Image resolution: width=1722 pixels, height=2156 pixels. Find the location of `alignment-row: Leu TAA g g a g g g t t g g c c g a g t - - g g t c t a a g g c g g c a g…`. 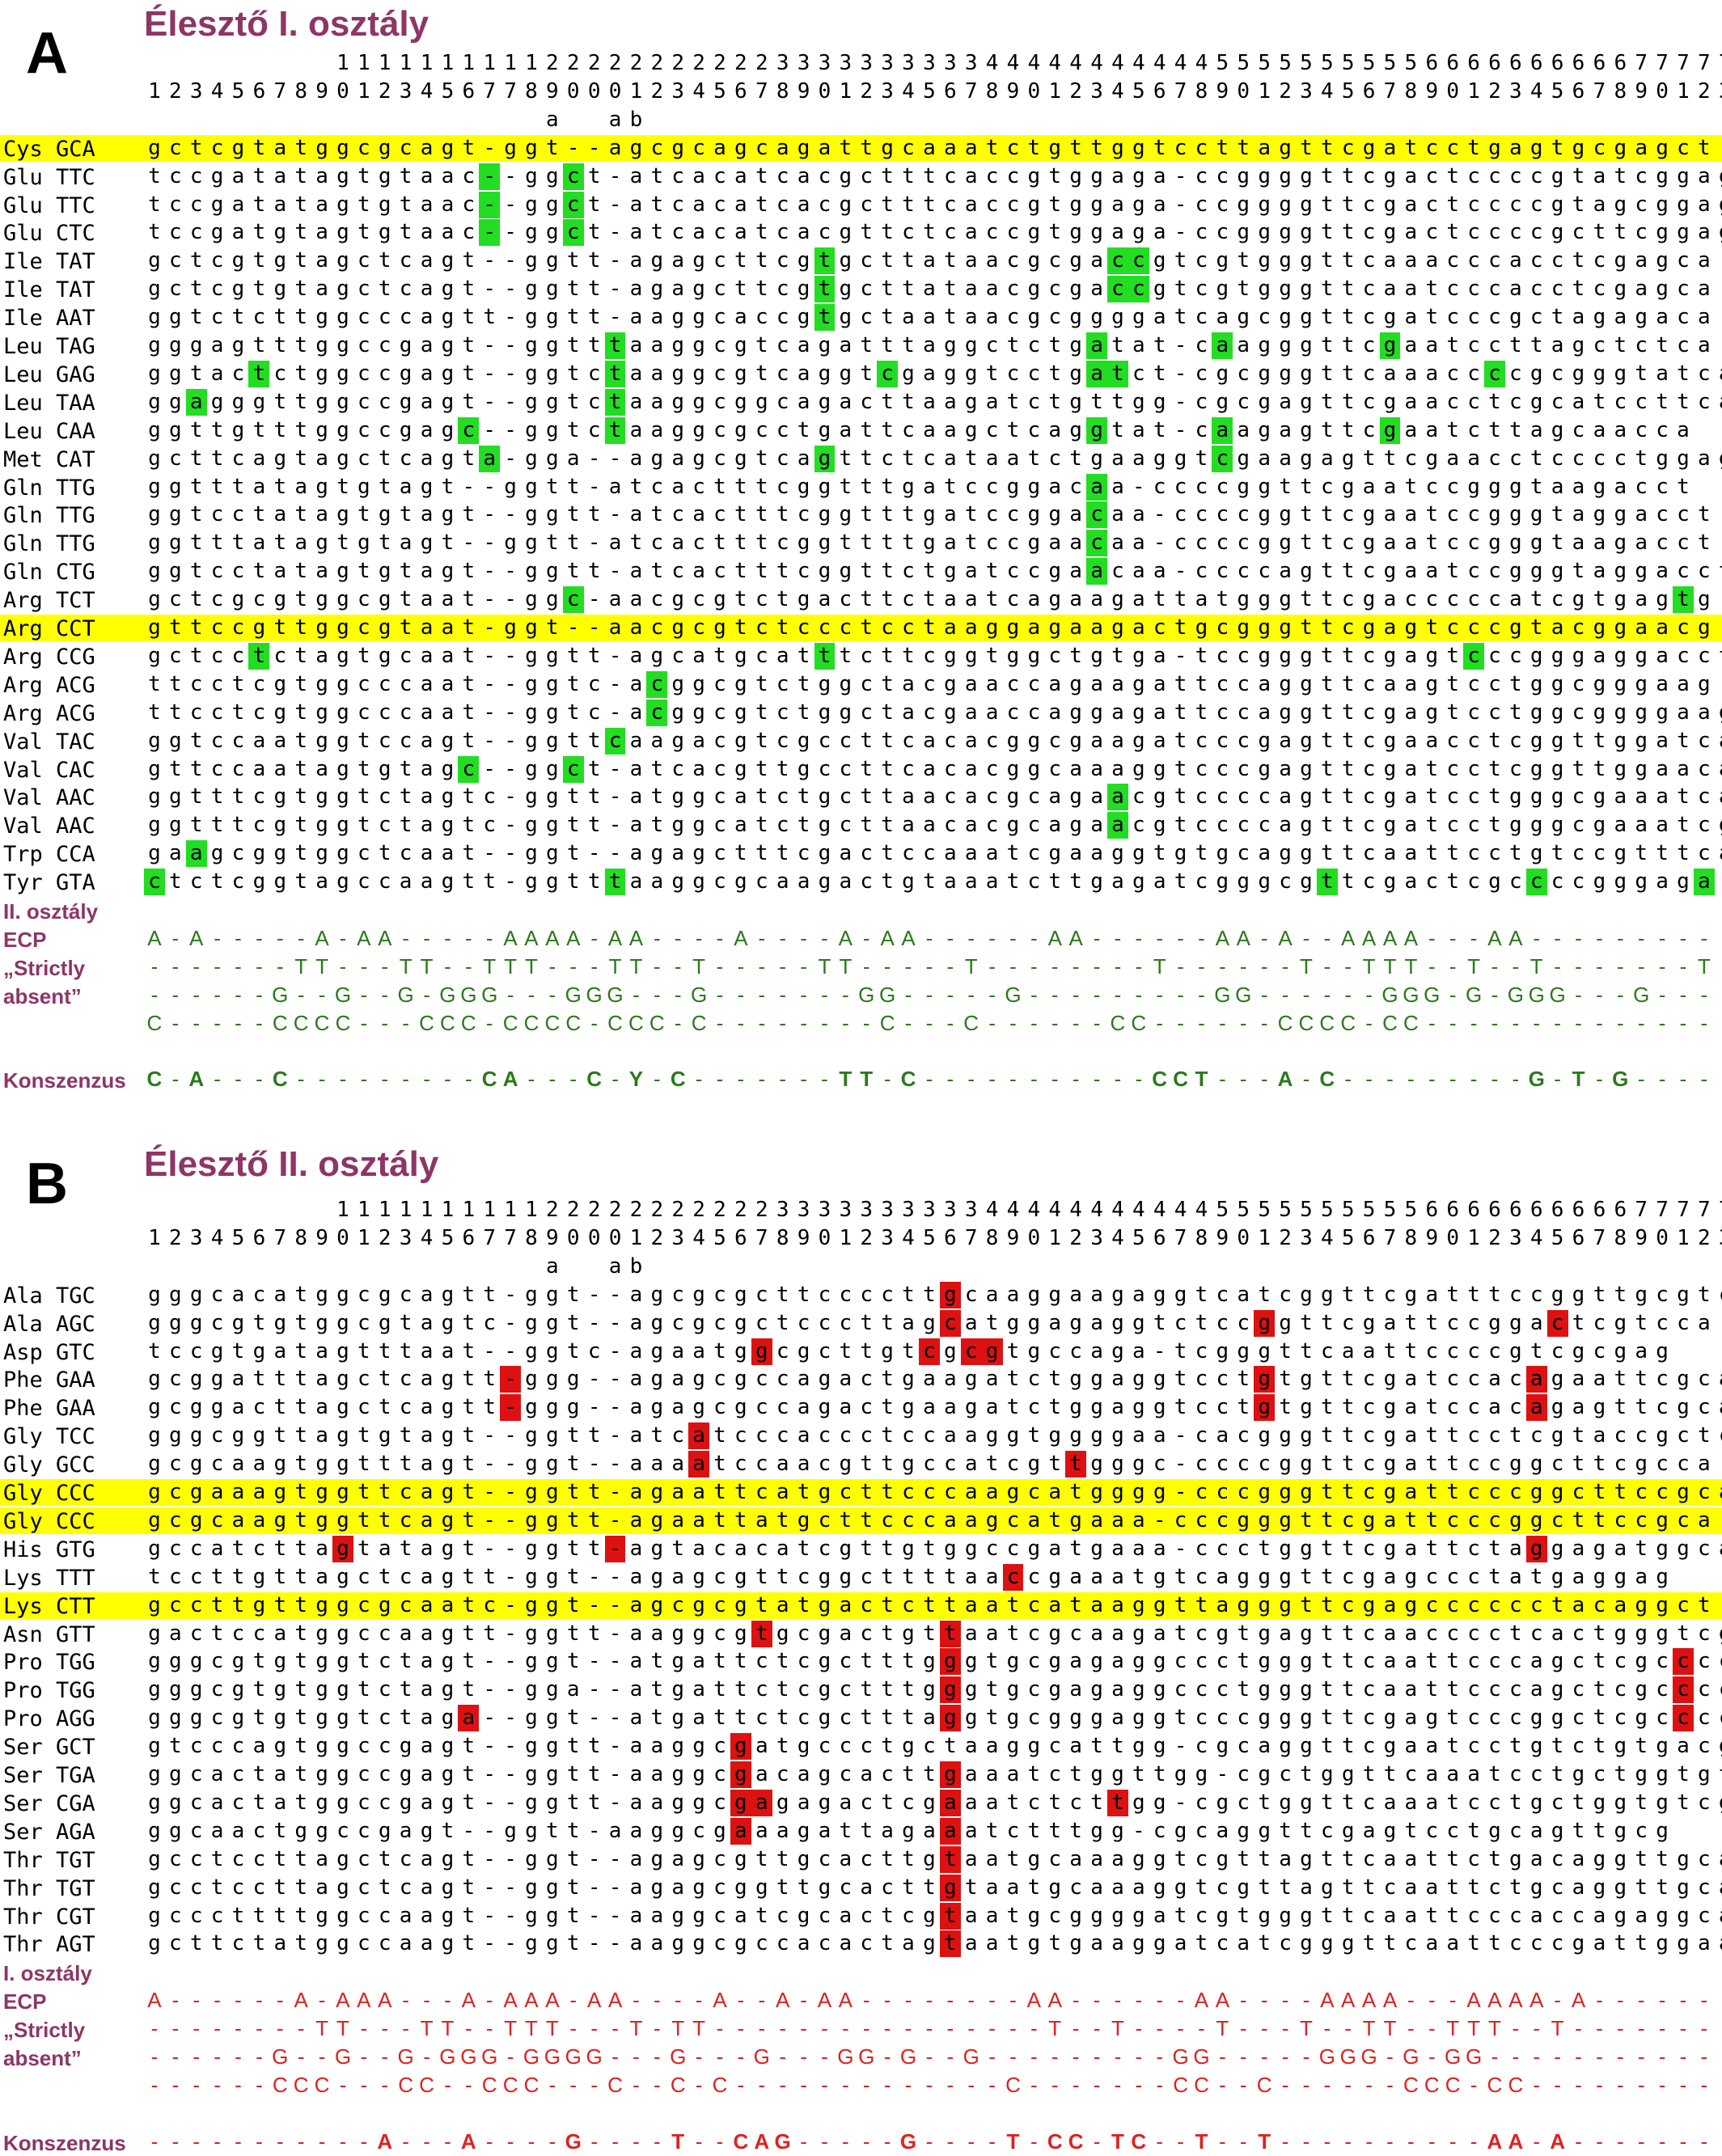

alignment-row: Leu TAA g g a g g g t t g g c c g a g t - - g g t c t a a g g c g g c a g… is located at coordinates (861, 402).